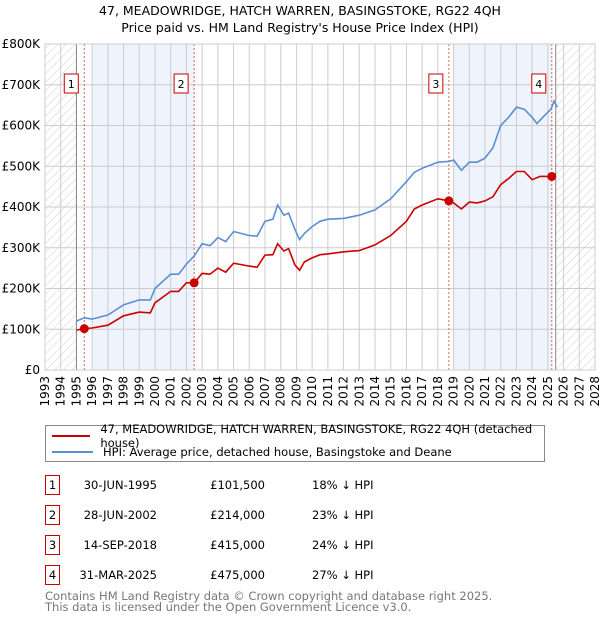 The image size is (600, 620). I want to click on sale-price: £415,000, so click(237, 545).